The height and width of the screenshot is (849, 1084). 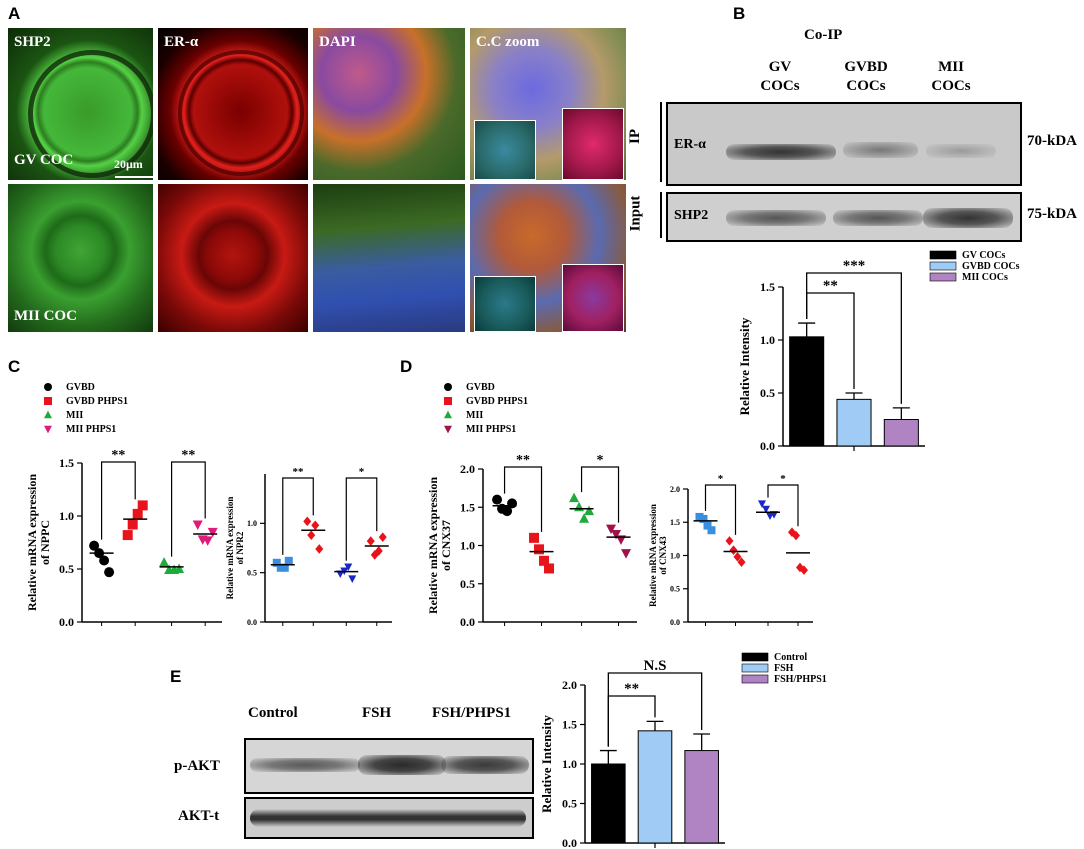 I want to click on B-bar-ytick-label: 1.5, so click(x=767, y=287).